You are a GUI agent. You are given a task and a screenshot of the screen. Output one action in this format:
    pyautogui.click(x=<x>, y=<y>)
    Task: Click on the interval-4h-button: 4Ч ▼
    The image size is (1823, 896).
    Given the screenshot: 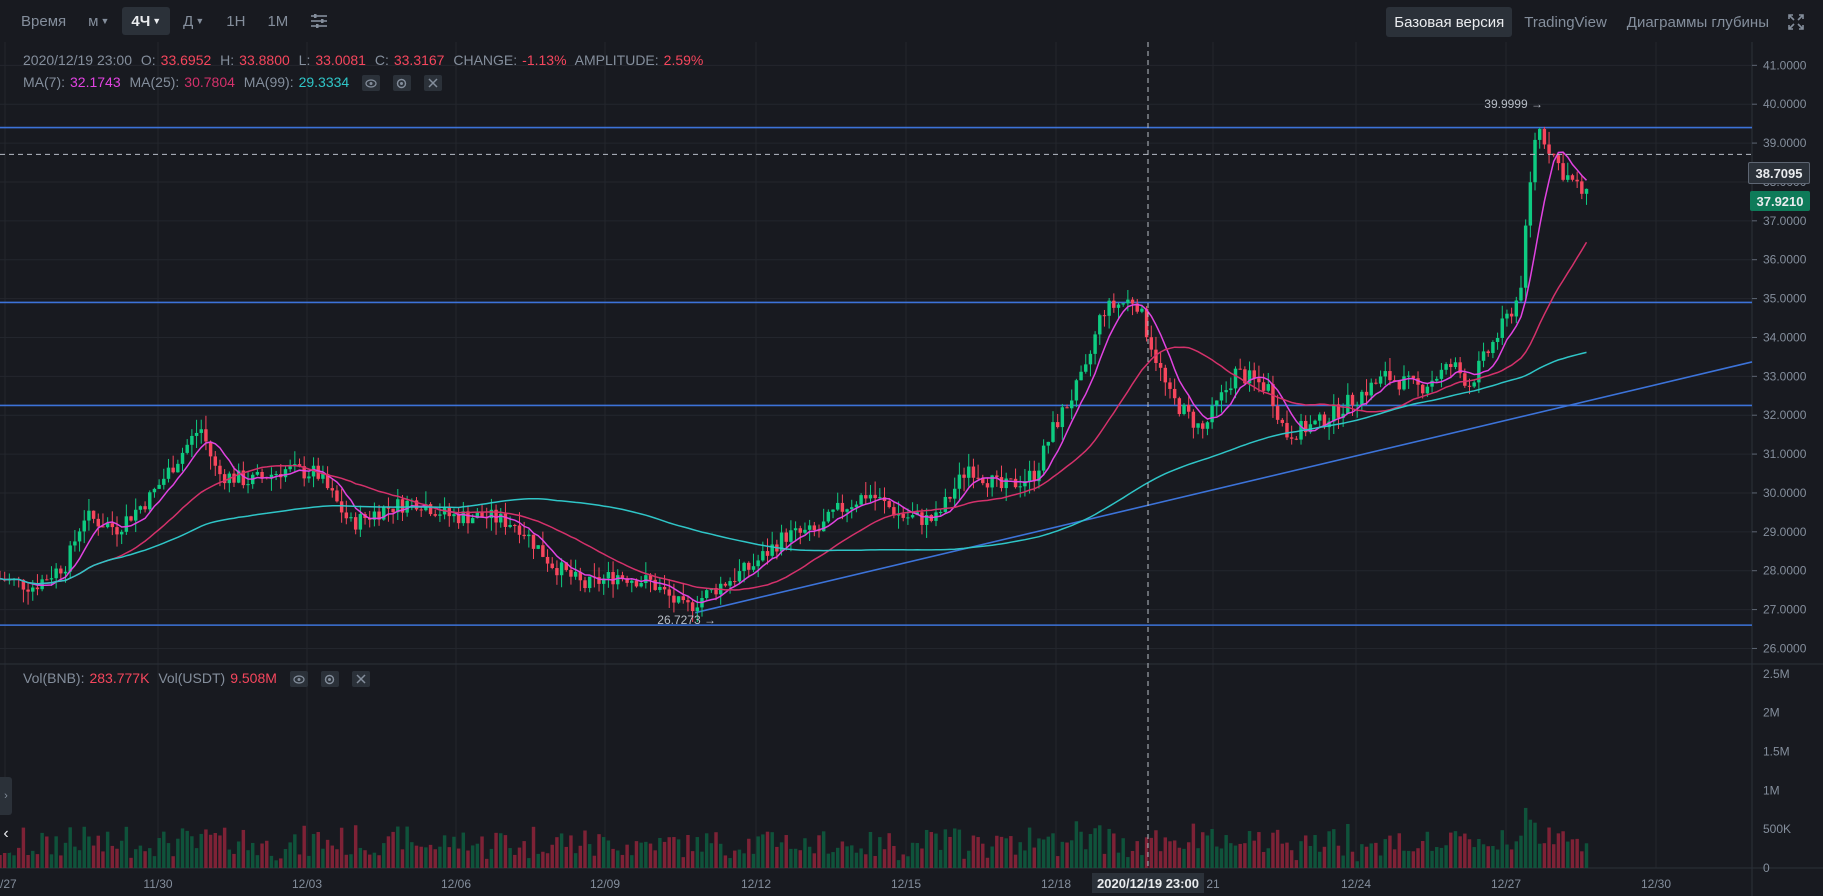 What is the action you would take?
    pyautogui.click(x=146, y=21)
    